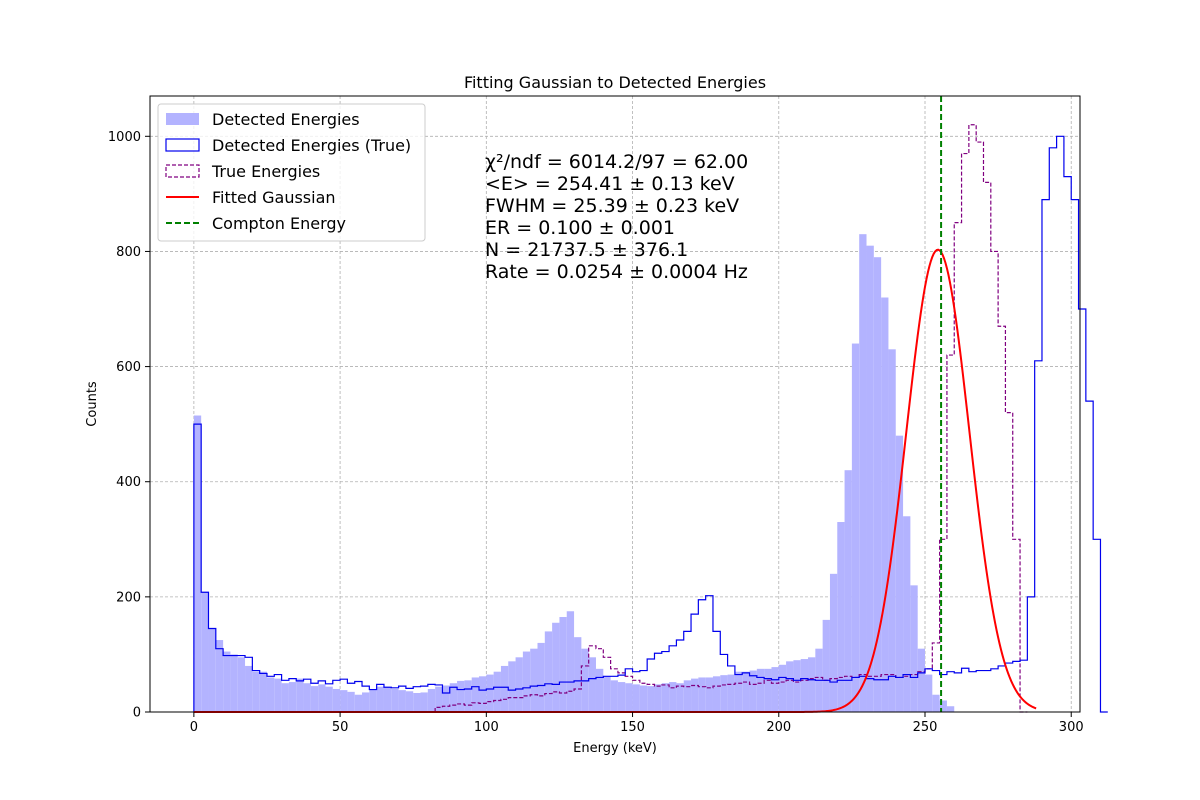 Image resolution: width=1200 pixels, height=800 pixels. Describe the element at coordinates (778, 727) in the screenshot. I see `x-tick-label: 200` at that location.